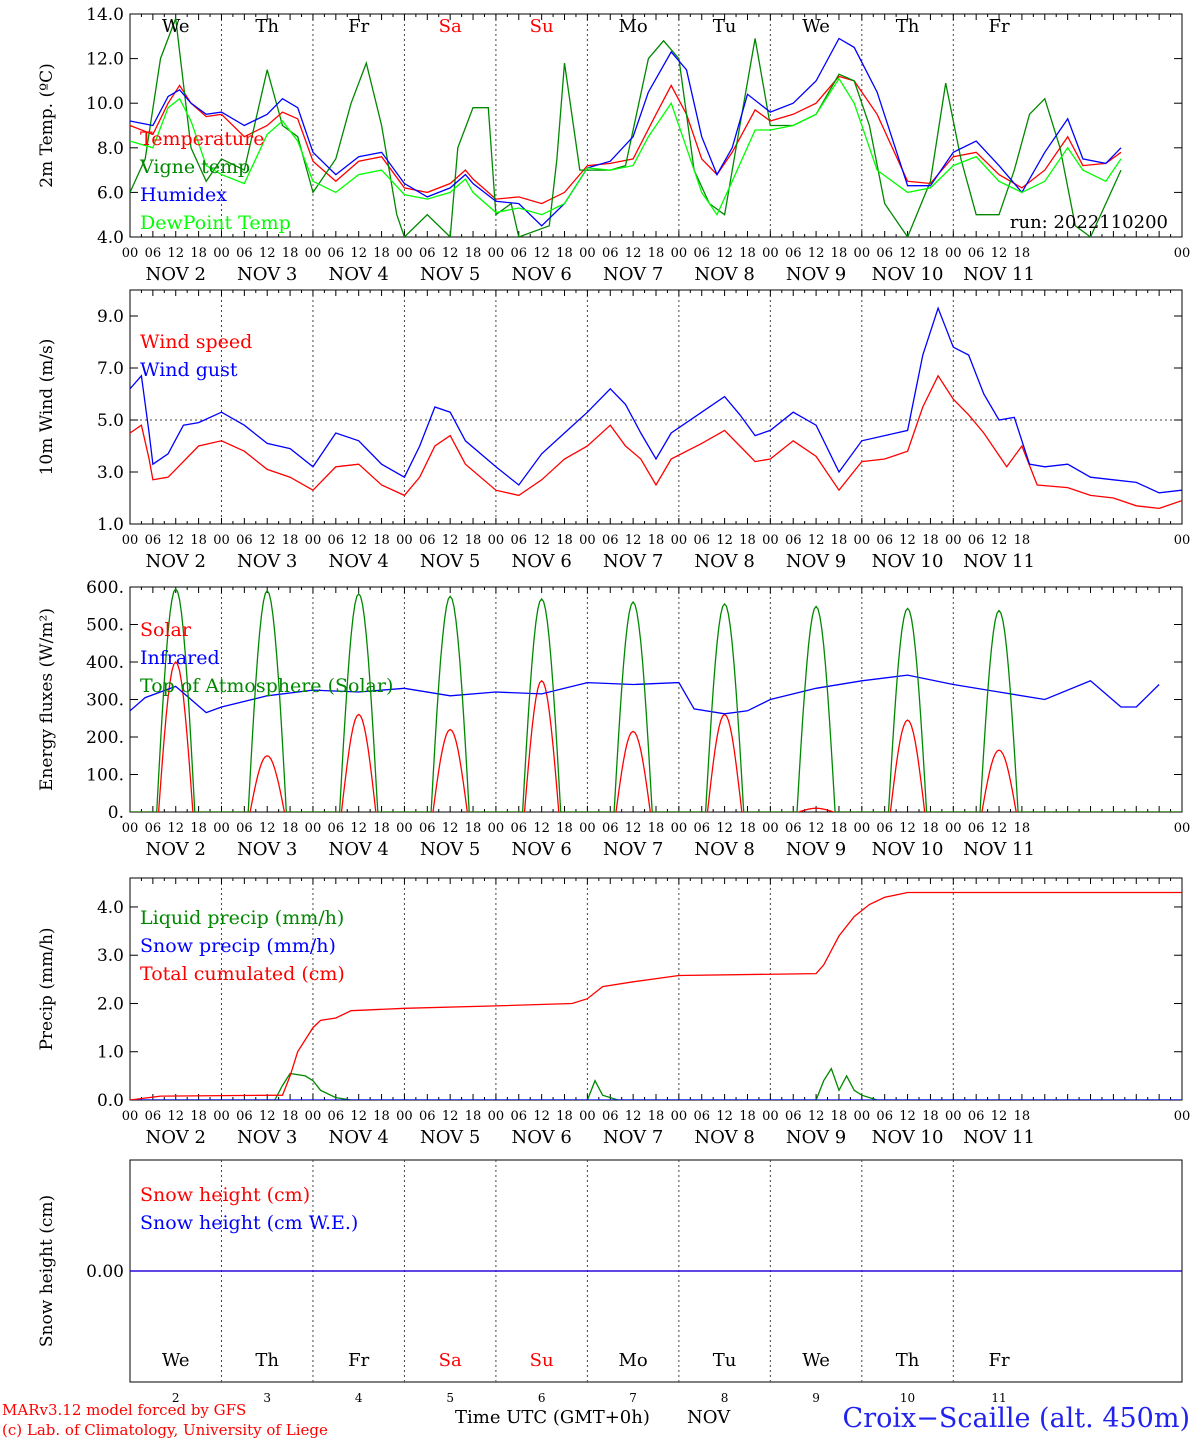 The width and height of the screenshot is (1194, 1440). Describe the element at coordinates (110, 421) in the screenshot. I see `y-tick-label: 5.0` at that location.